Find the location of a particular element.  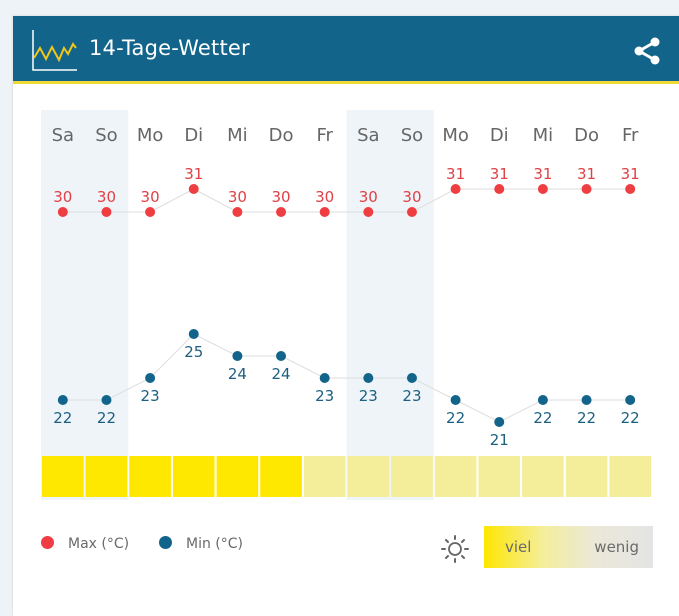

legend-max: Max (°C) is located at coordinates (85, 544).